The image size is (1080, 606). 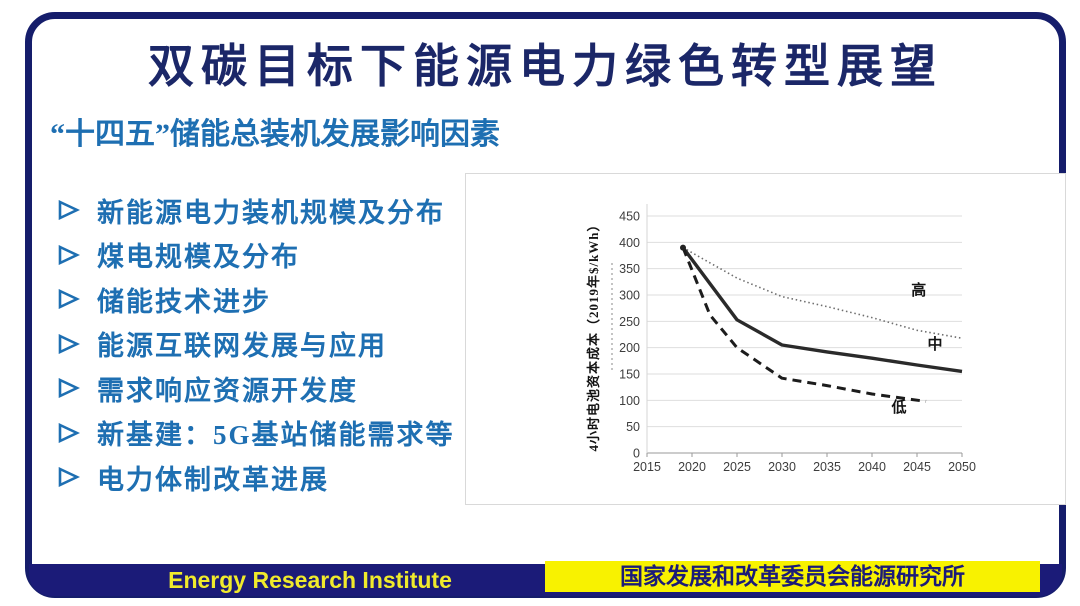 I want to click on list-item: 新基建：5G基站储能需求等, so click(x=256, y=433).